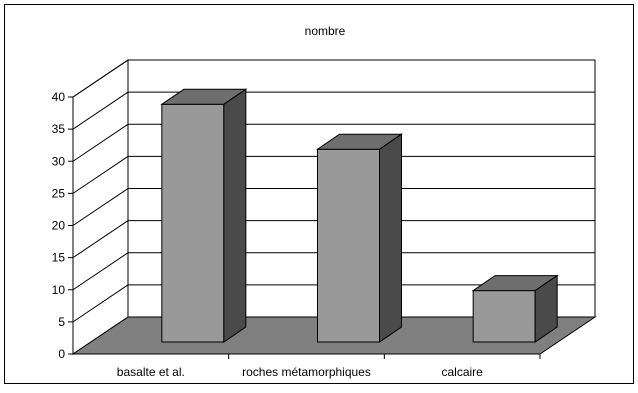 Image resolution: width=638 pixels, height=393 pixels. What do you see at coordinates (61, 322) in the screenshot?
I see `y-tick-label: 5` at bounding box center [61, 322].